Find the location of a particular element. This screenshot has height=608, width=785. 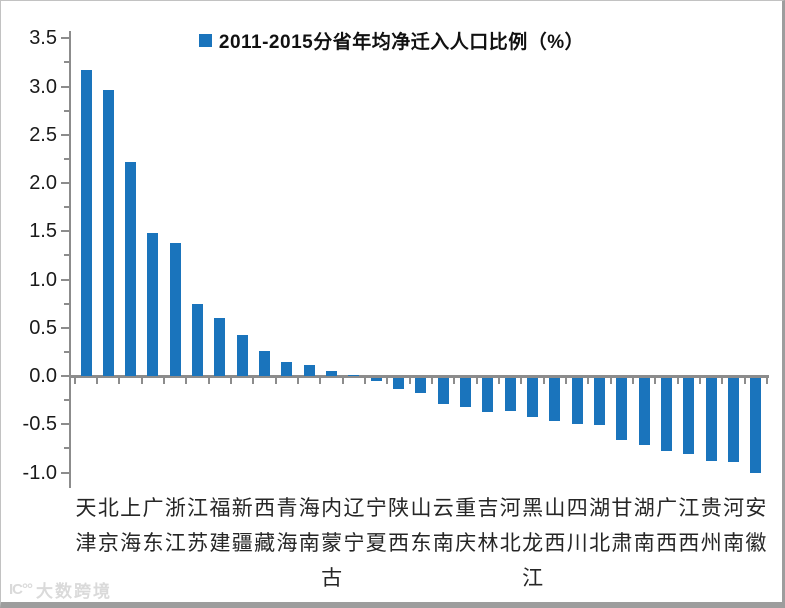

x-axis-label: 海 南 is located at coordinates (309, 526).